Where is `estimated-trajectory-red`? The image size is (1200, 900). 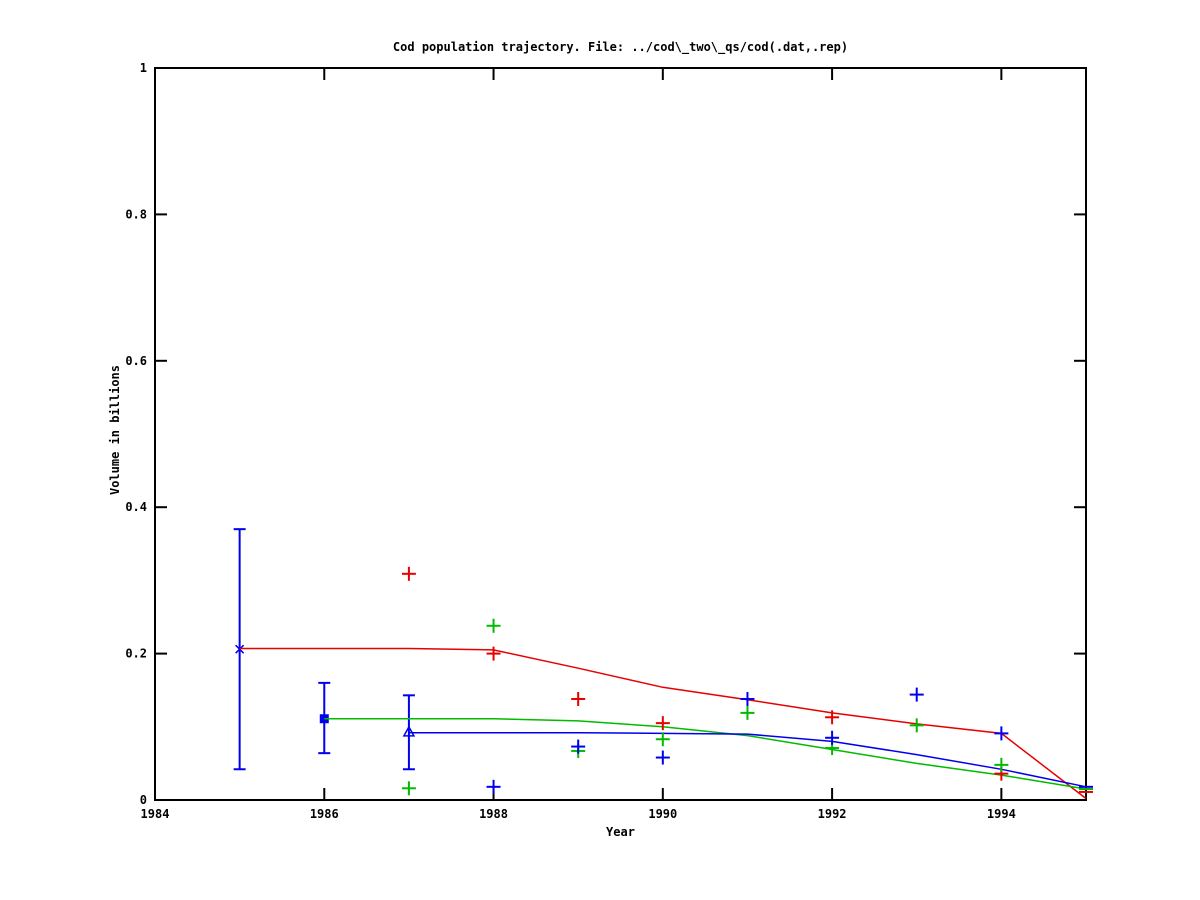
estimated-trajectory-red is located at coordinates (663, 723).